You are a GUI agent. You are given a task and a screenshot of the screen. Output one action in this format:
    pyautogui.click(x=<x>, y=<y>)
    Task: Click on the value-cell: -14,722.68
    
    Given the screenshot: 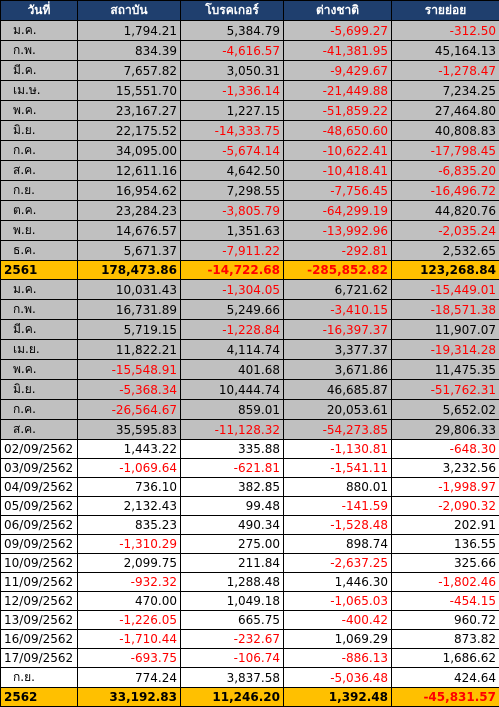 What is the action you would take?
    pyautogui.click(x=232, y=270)
    